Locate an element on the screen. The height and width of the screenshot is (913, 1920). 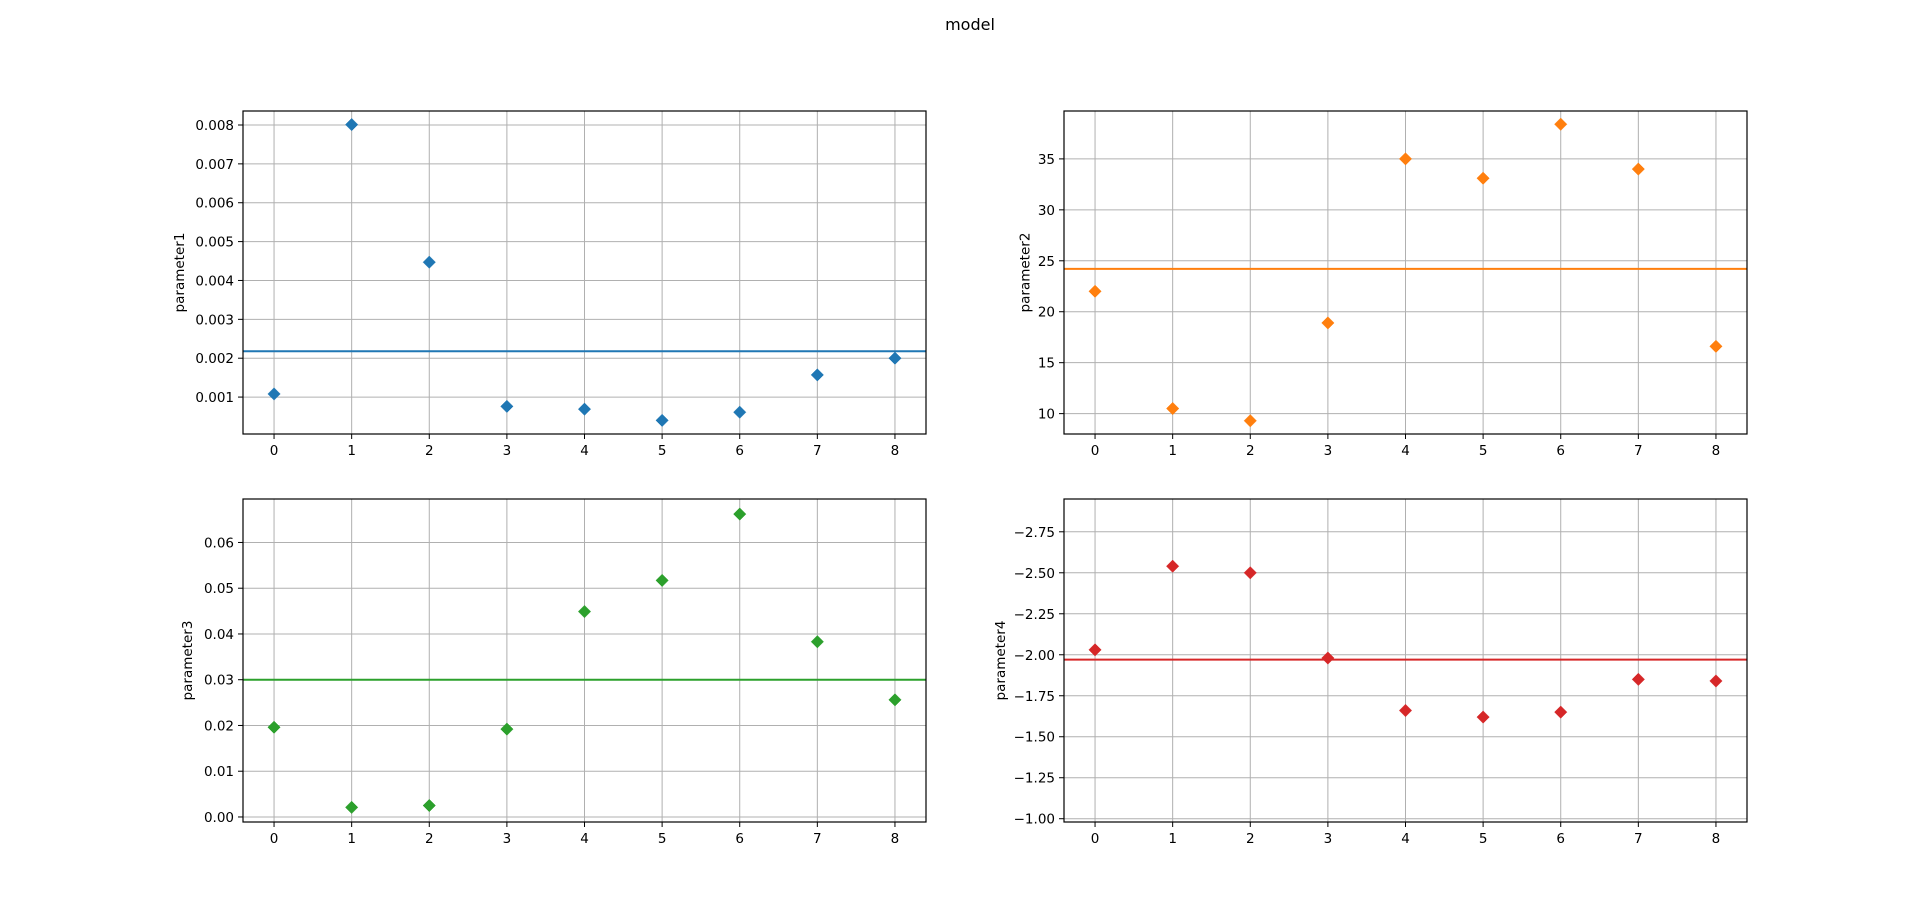
y-tick-label: −1.25 is located at coordinates (1034, 779).